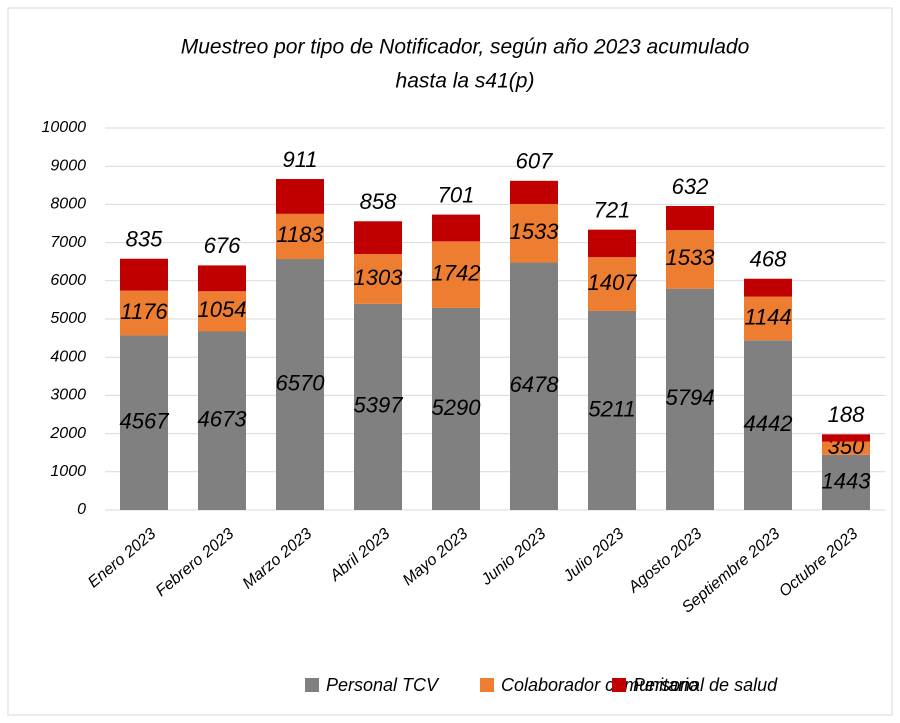 The height and width of the screenshot is (723, 900). I want to click on y-tick-label: 0, so click(81, 509).